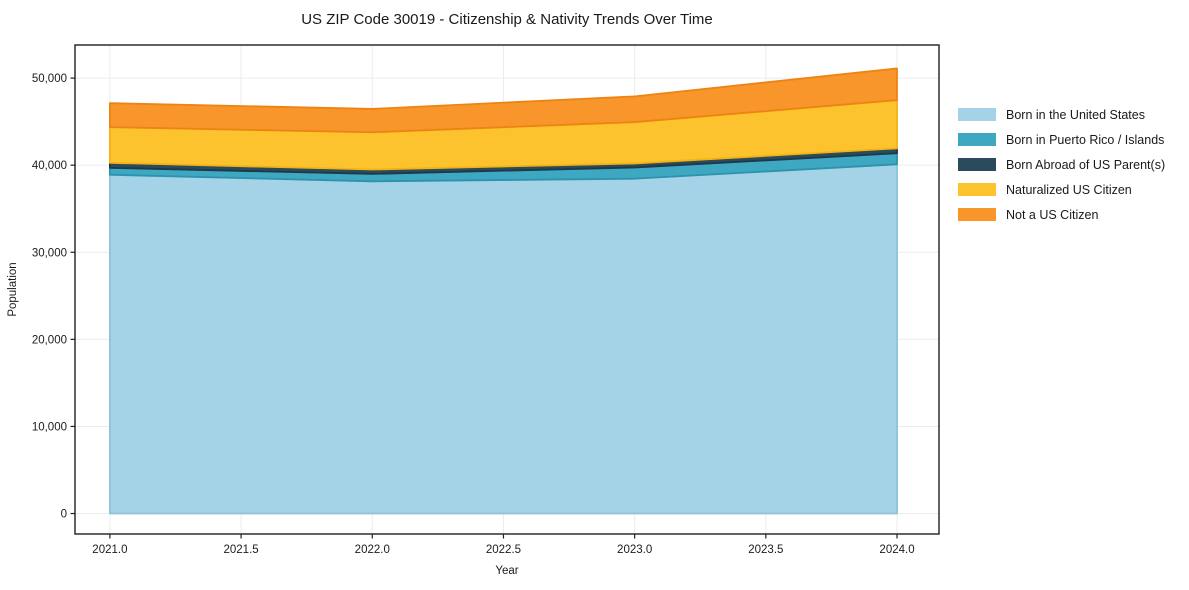 The width and height of the screenshot is (1189, 590). Describe the element at coordinates (896, 550) in the screenshot. I see `x-tick-label: 2024.0` at that location.